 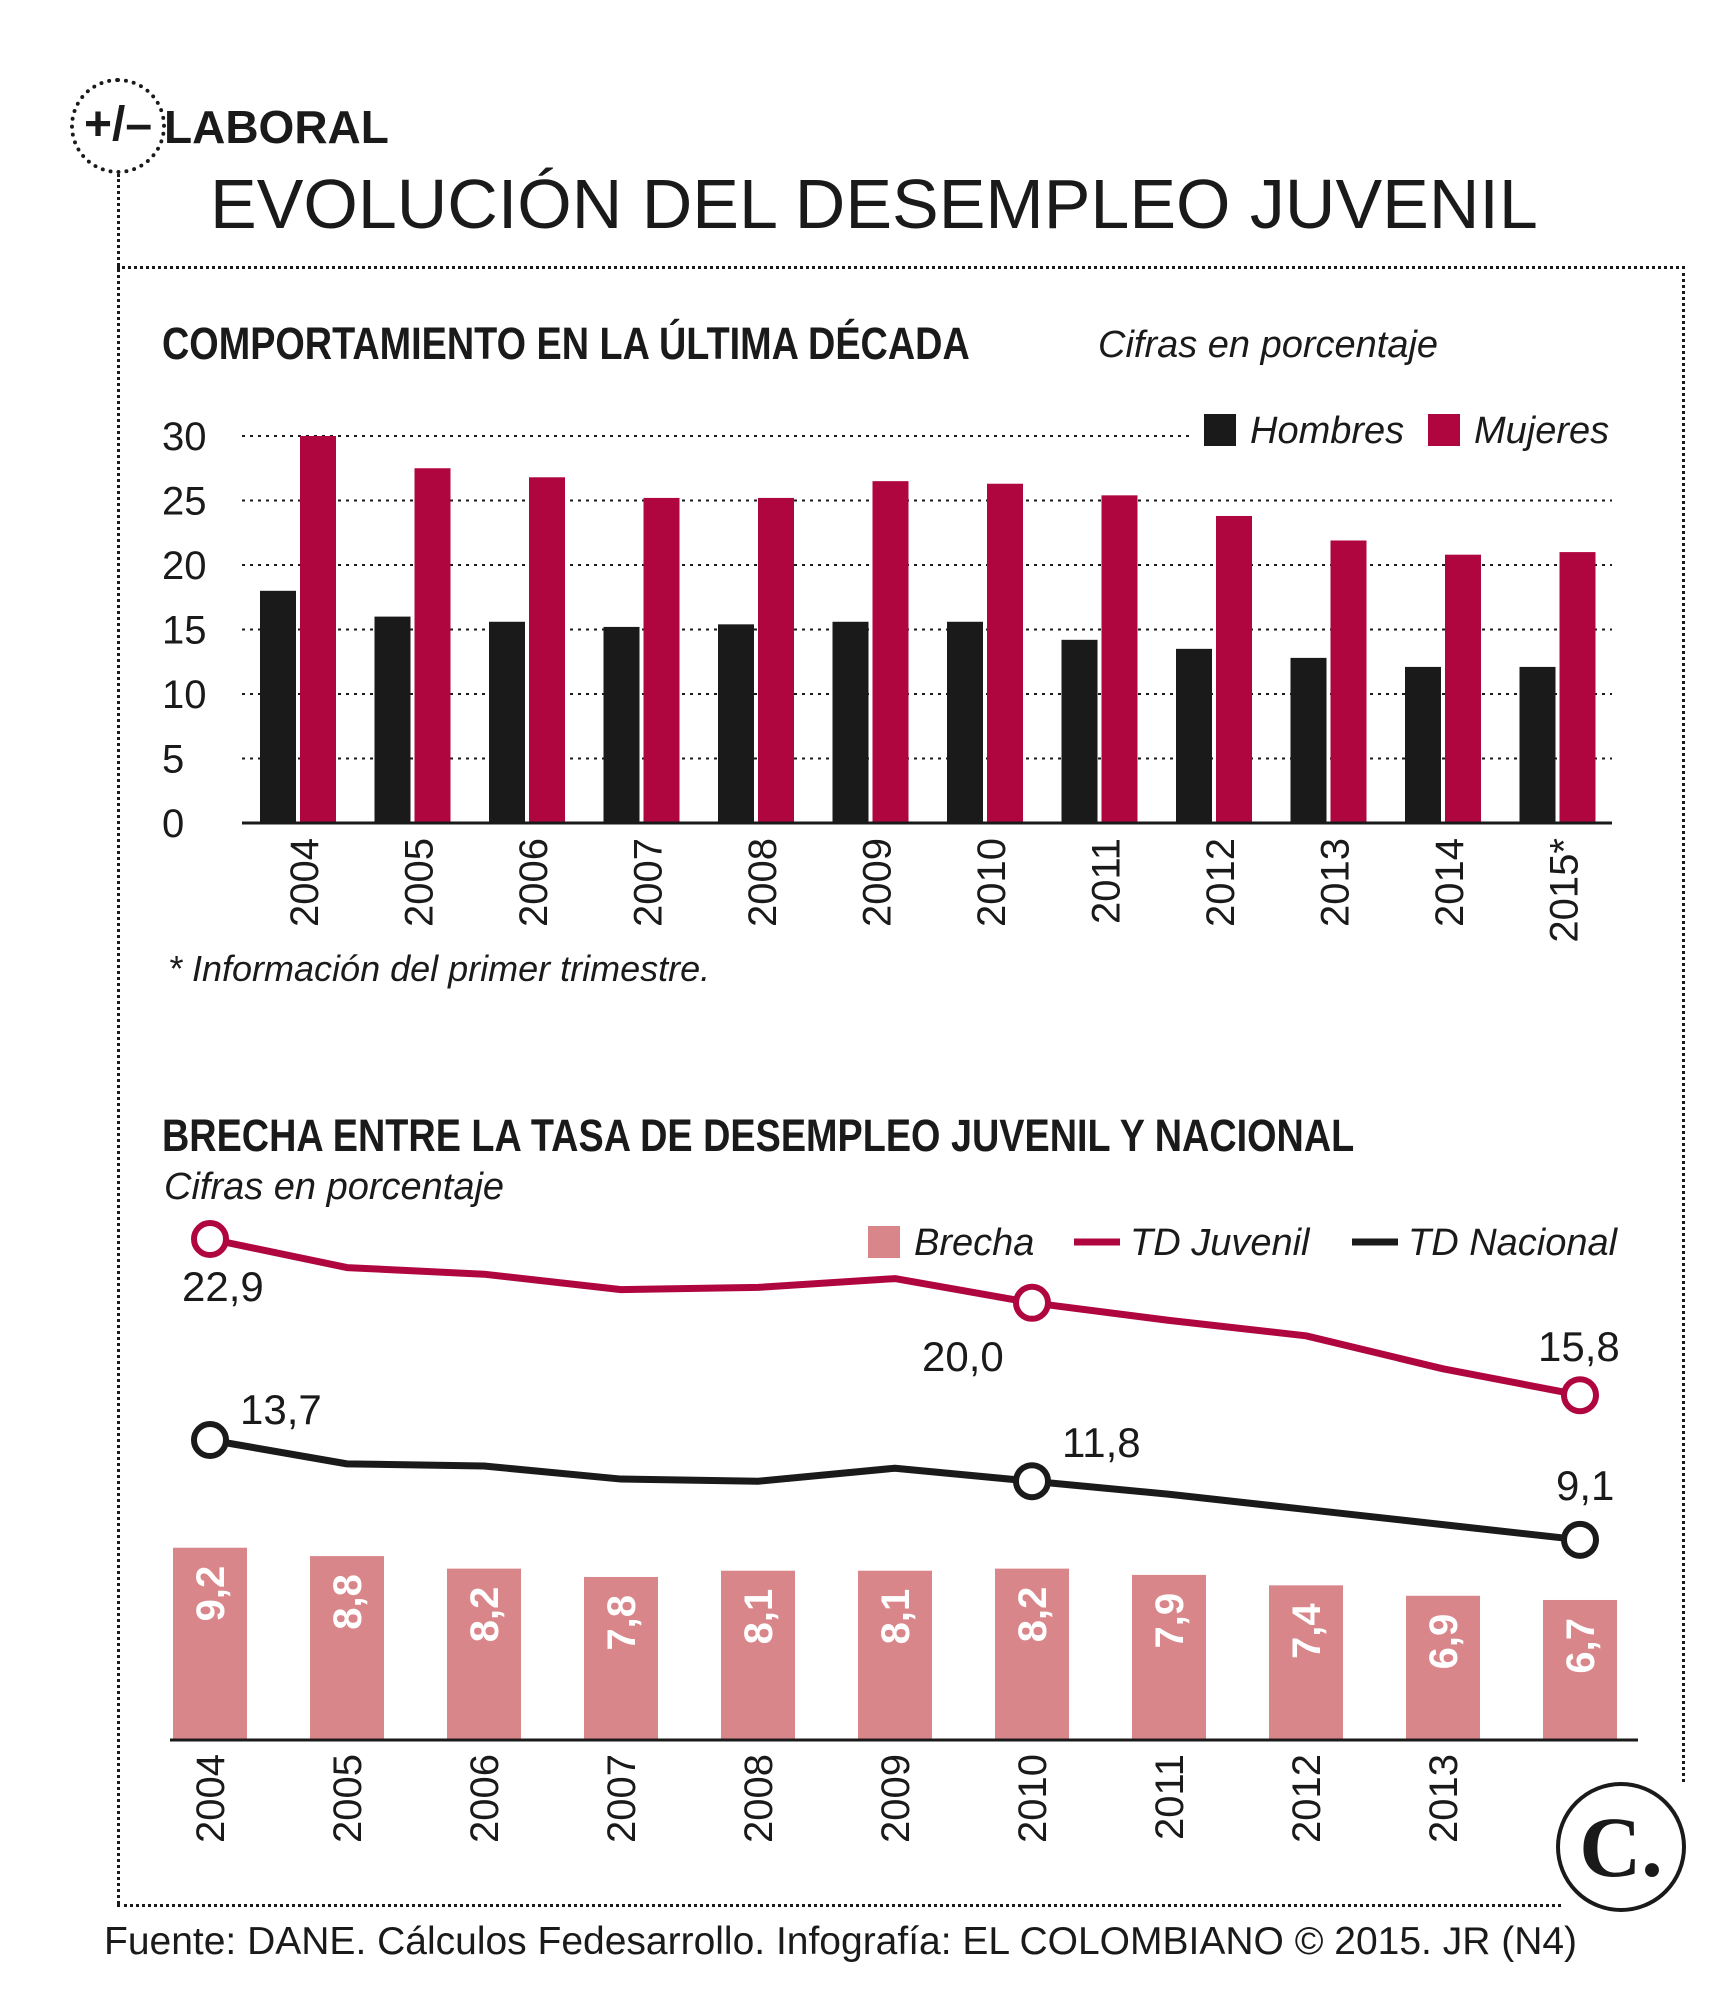 I want to click on value-label-td-nacional: 13,7, so click(x=281, y=1409).